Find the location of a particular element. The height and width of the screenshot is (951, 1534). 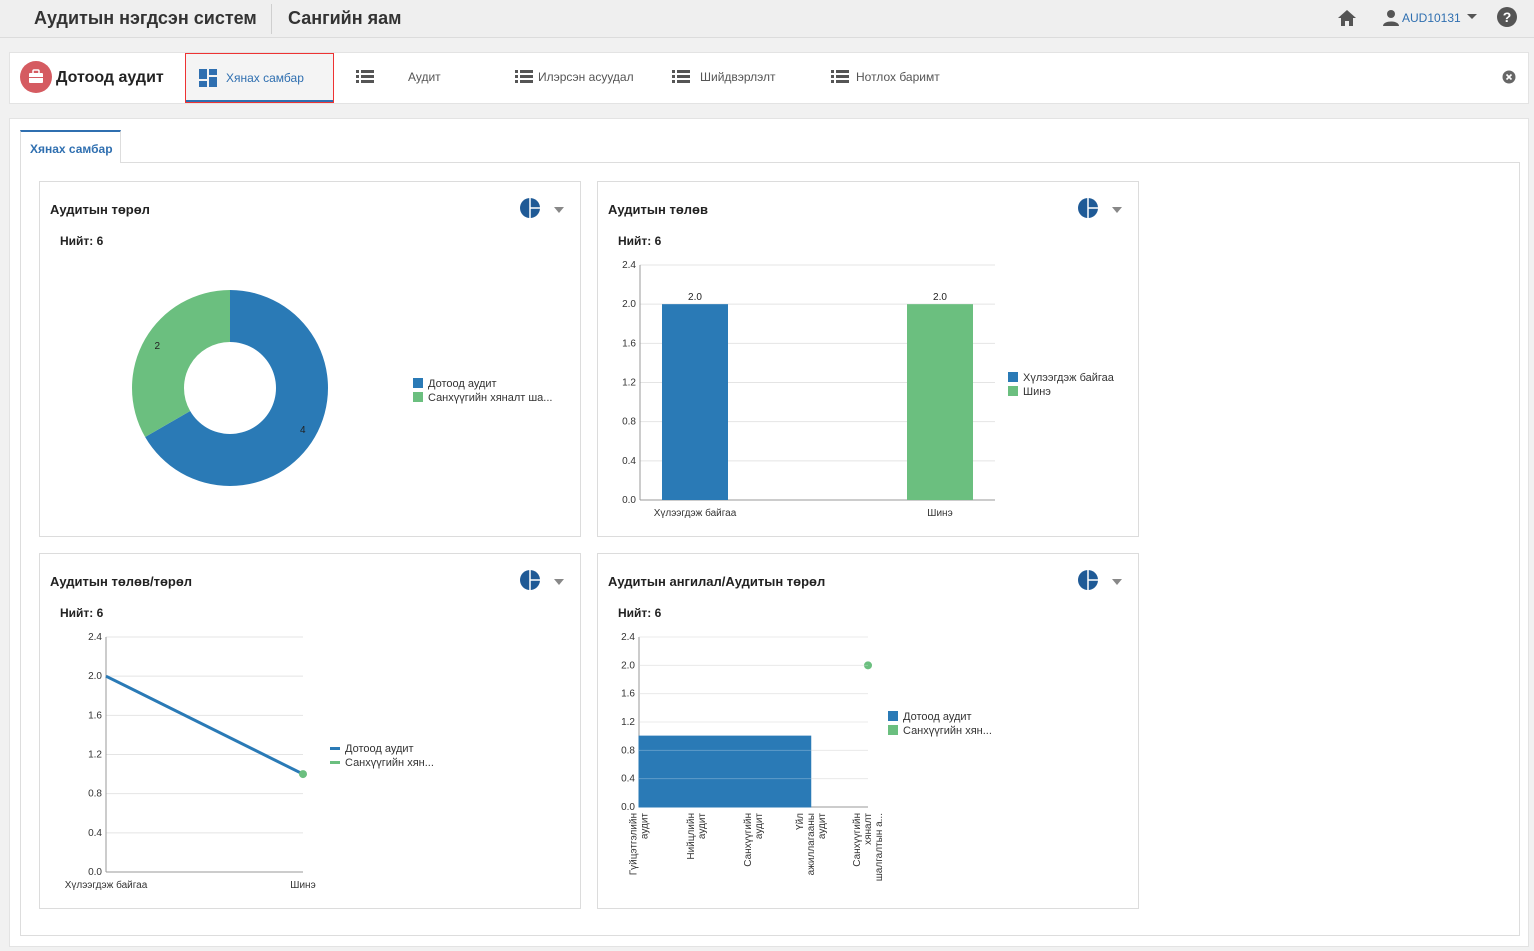

header-divider is located at coordinates (271, 19).